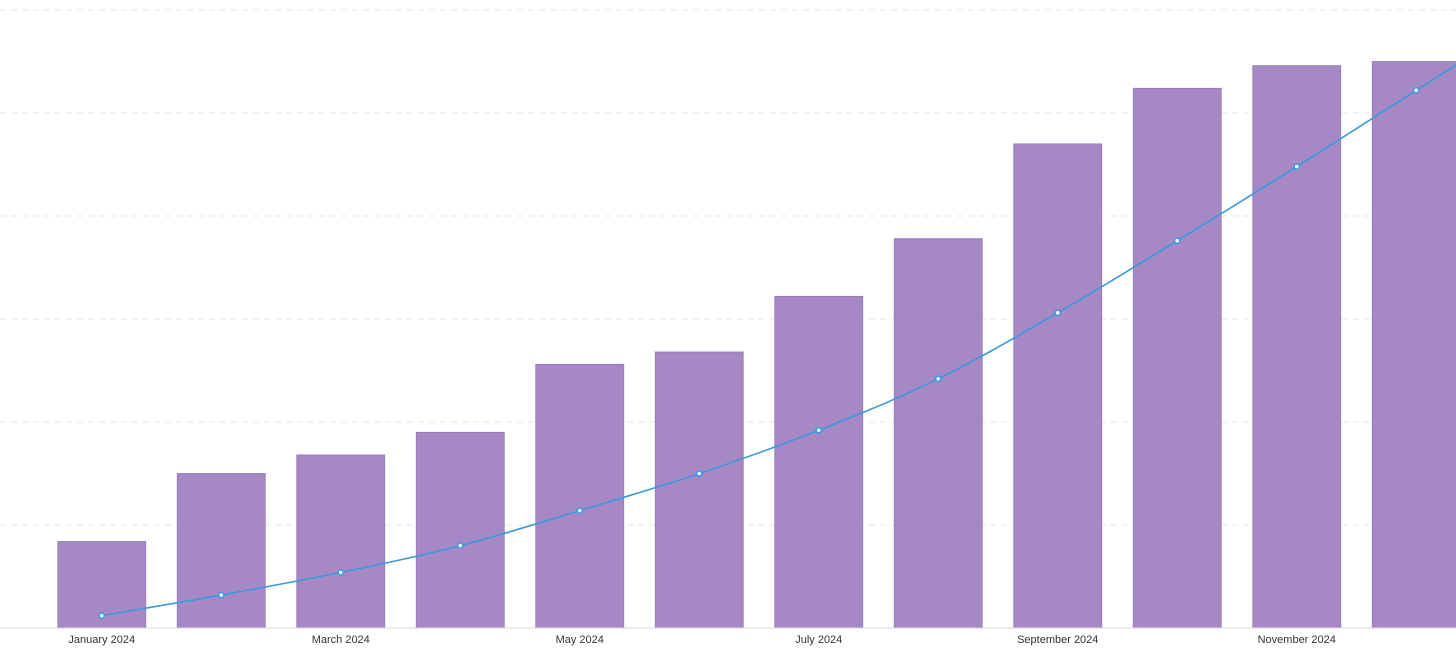 The height and width of the screenshot is (648, 1456). I want to click on x-tick-label: March 2024, so click(341, 640).